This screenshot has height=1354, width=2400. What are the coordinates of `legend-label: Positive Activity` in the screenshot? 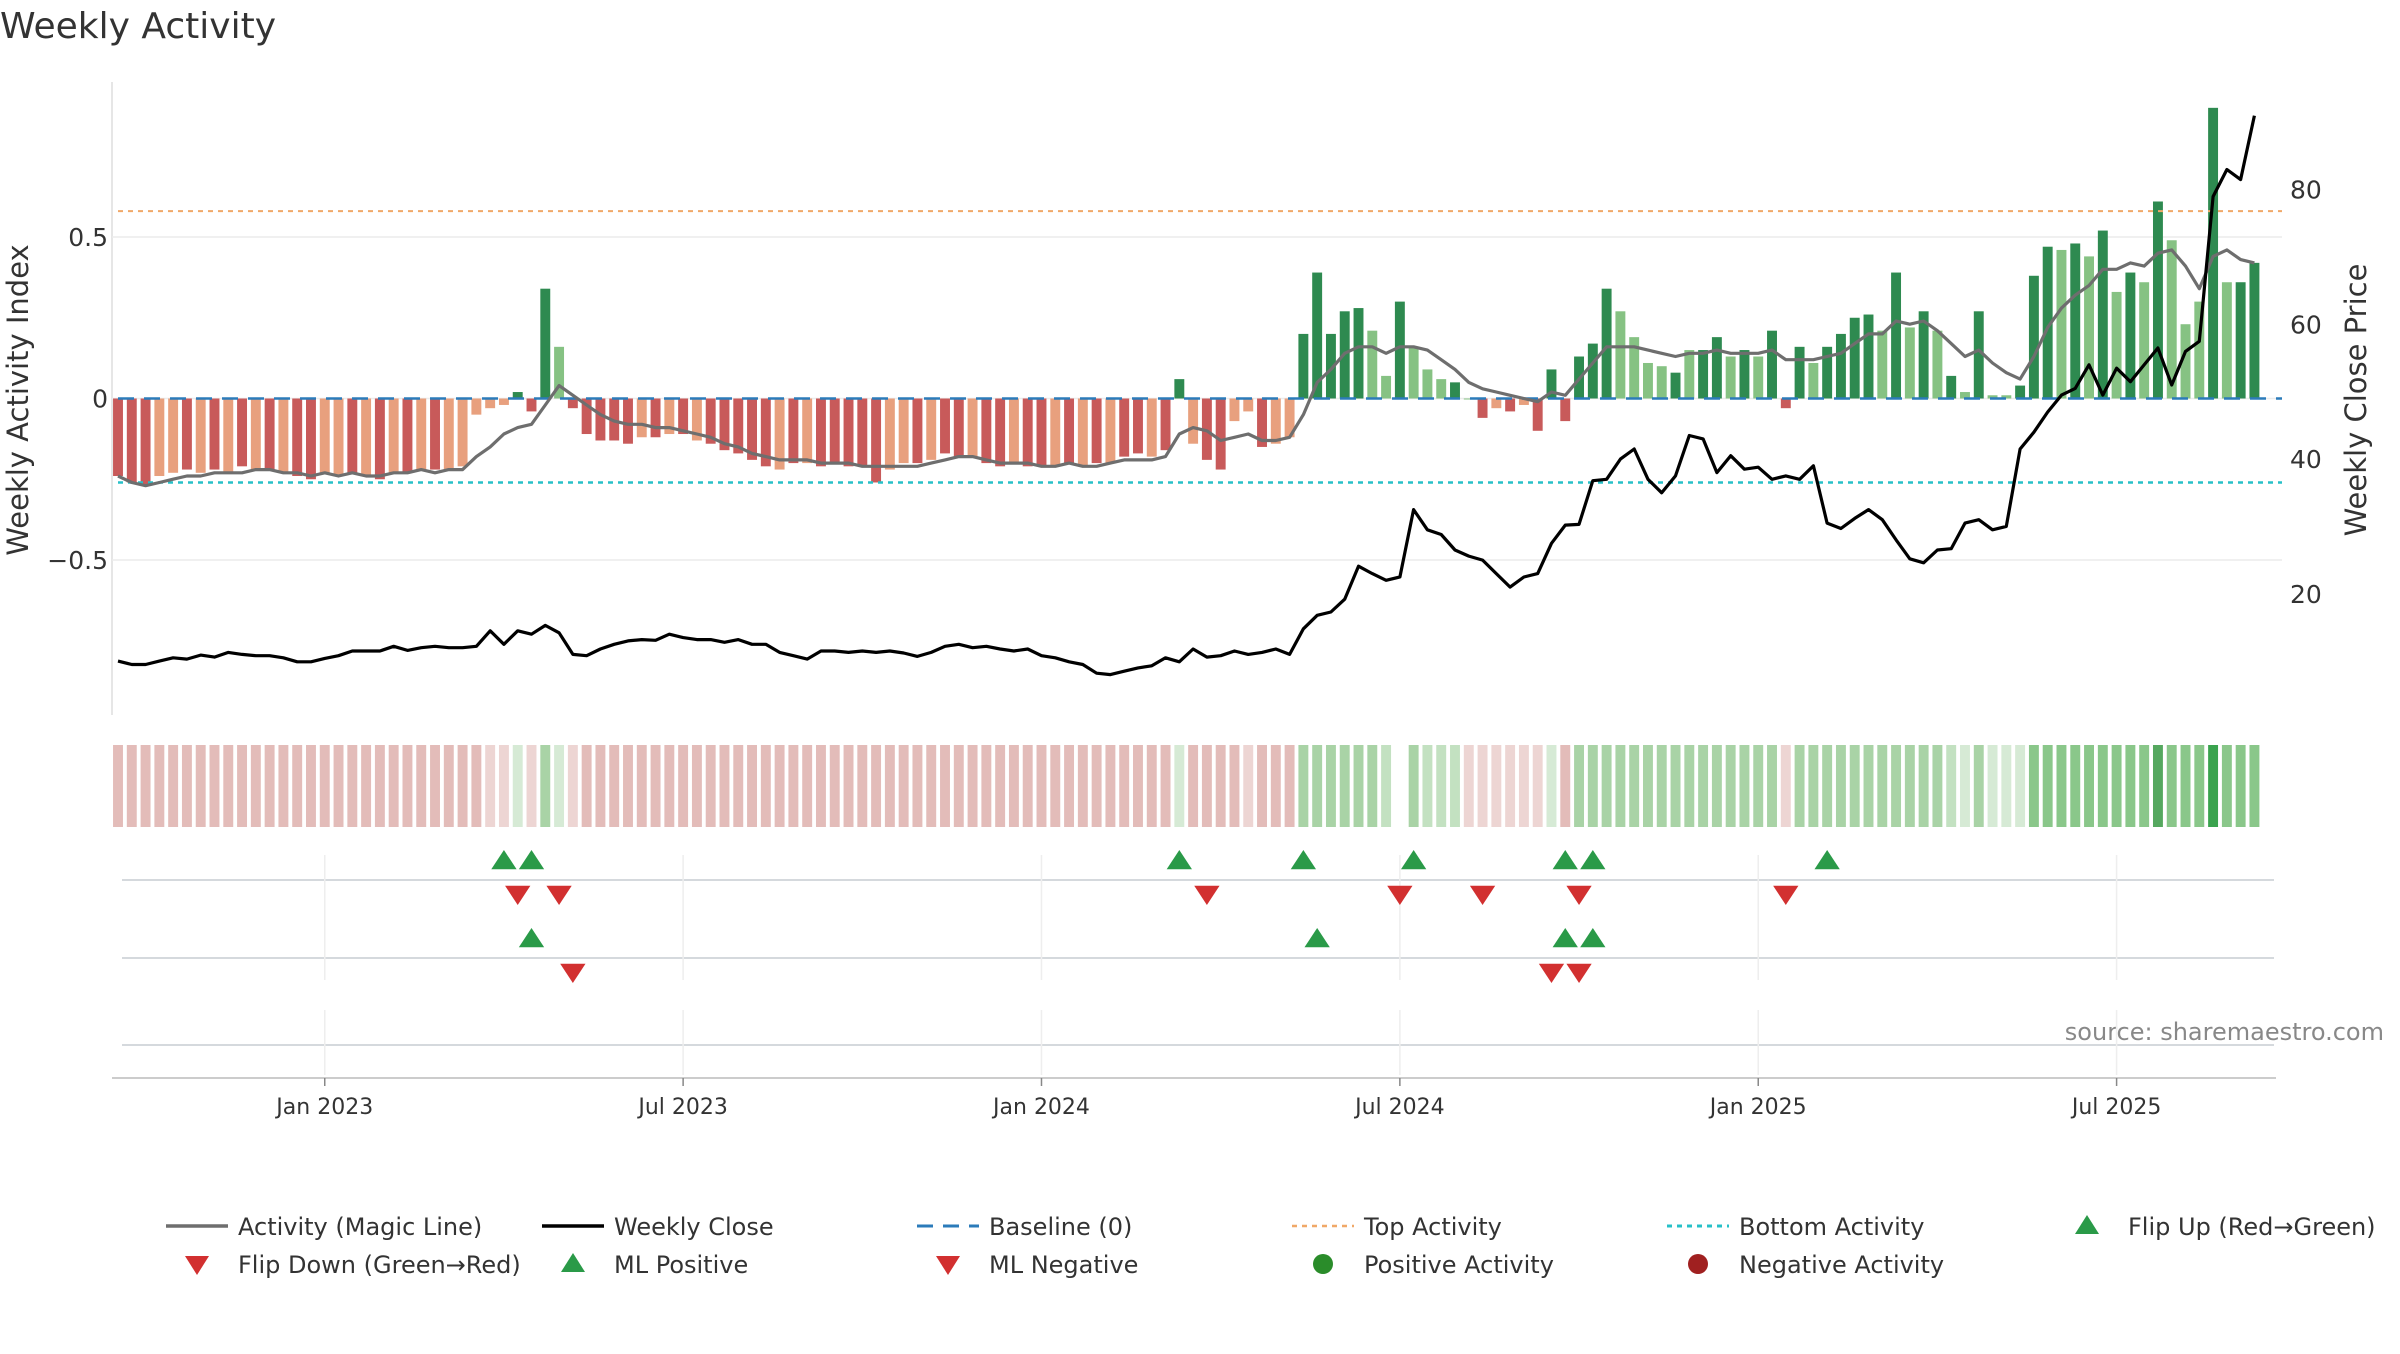 It's located at (1459, 1265).